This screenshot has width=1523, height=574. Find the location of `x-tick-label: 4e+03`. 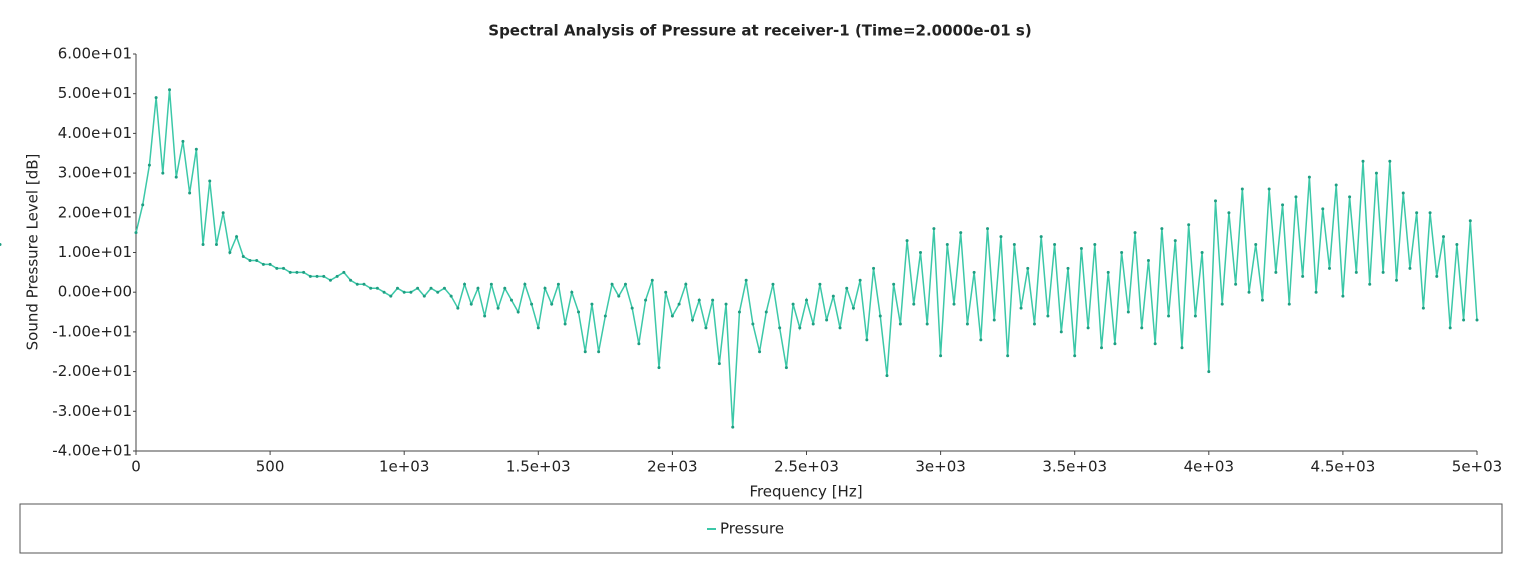

x-tick-label: 4e+03 is located at coordinates (1209, 467).